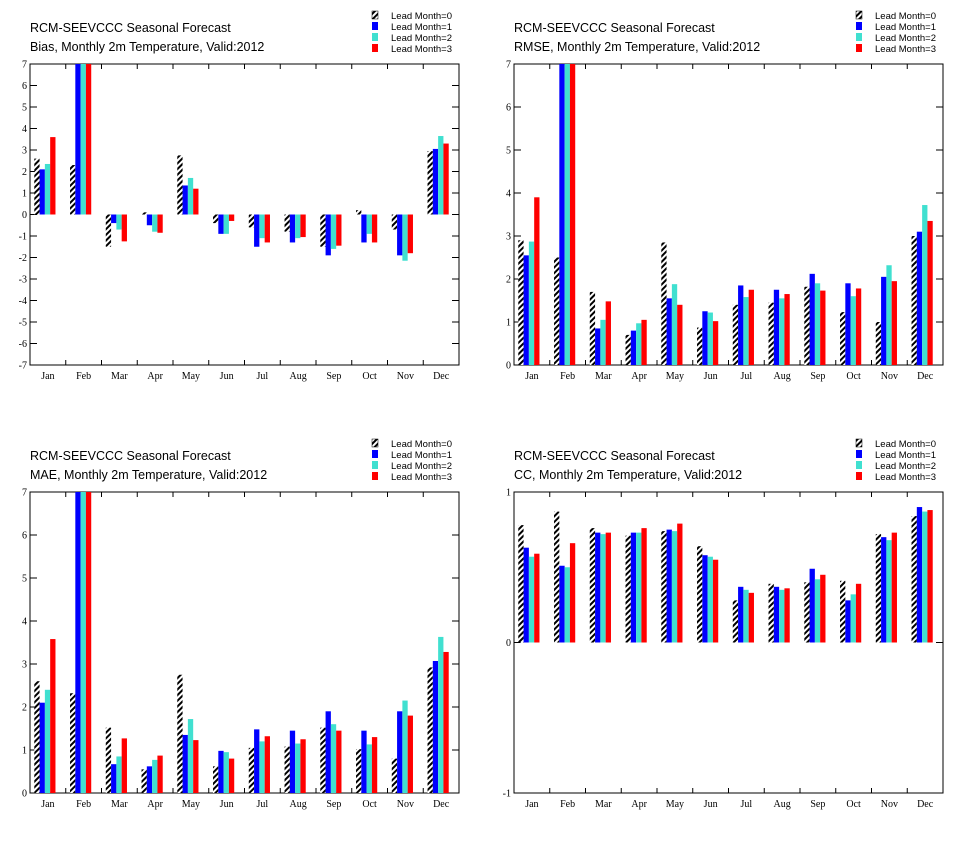 This screenshot has height=856, width=968. Describe the element at coordinates (333, 376) in the screenshot. I see `x-tick-label: Sep` at that location.